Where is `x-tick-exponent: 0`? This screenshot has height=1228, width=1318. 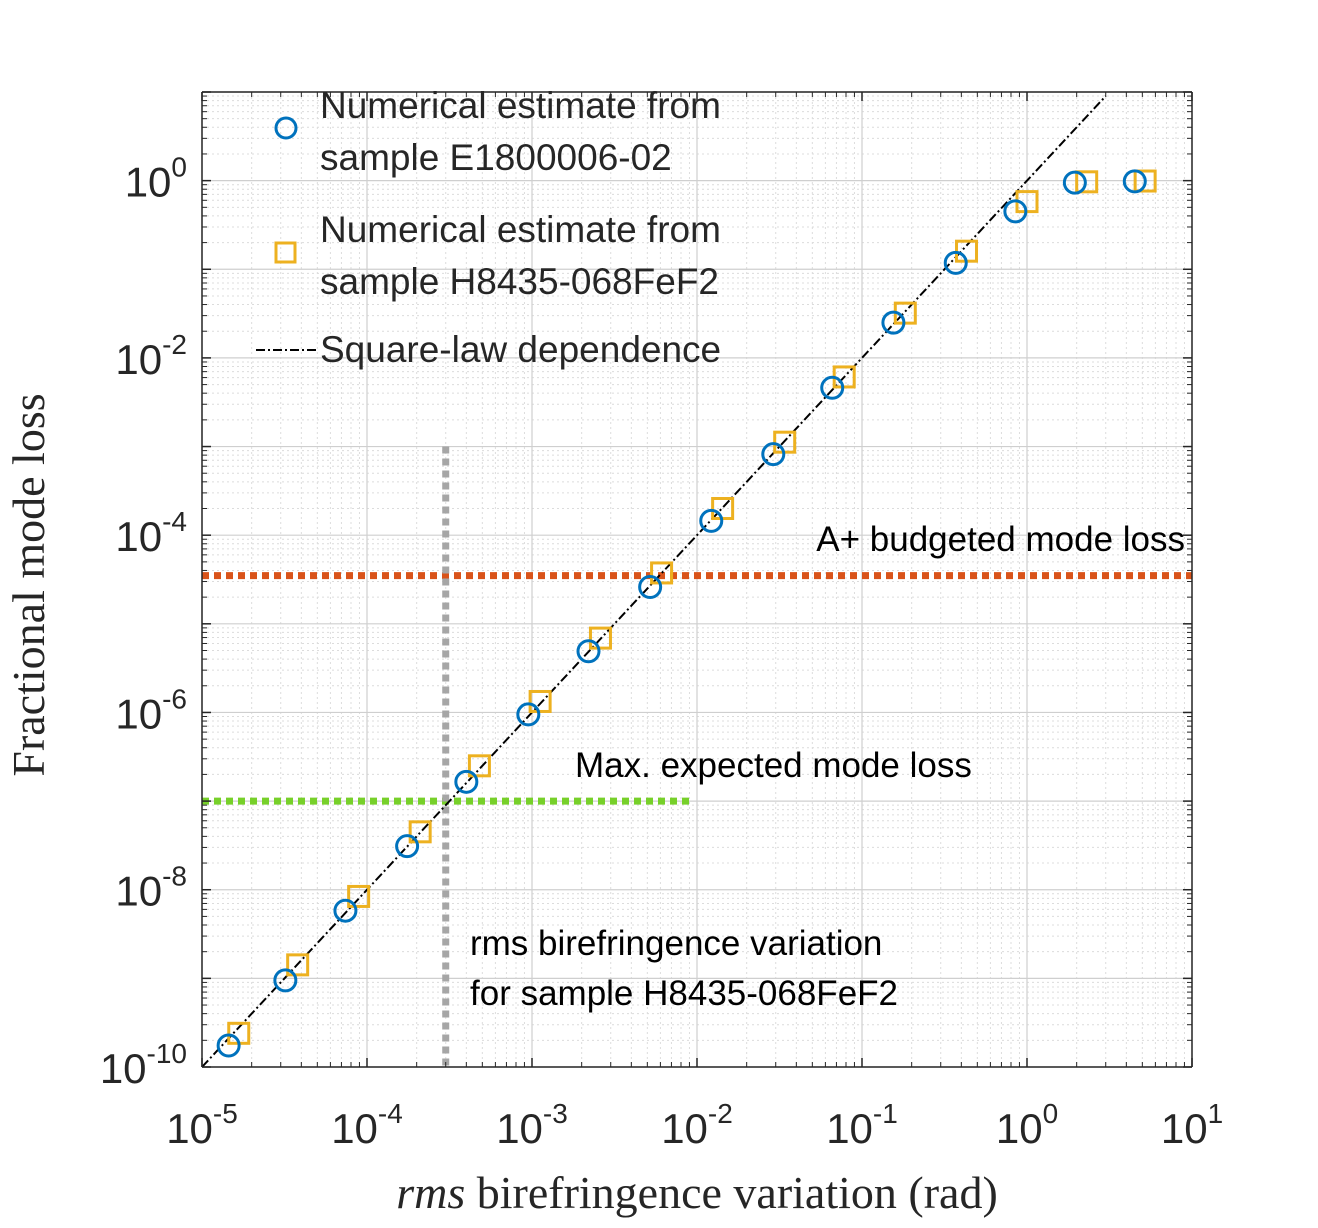 x-tick-exponent: 0 is located at coordinates (1051, 1113).